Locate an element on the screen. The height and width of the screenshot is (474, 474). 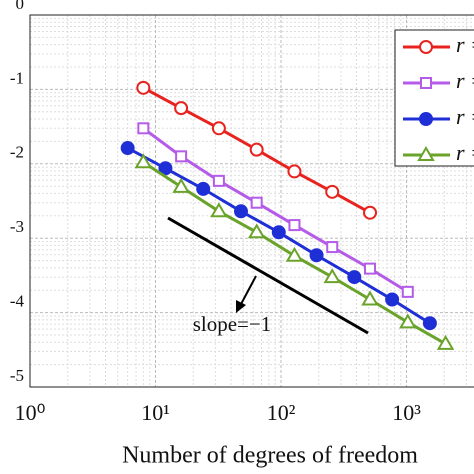
slope-arrow is located at coordinates (248, 291).